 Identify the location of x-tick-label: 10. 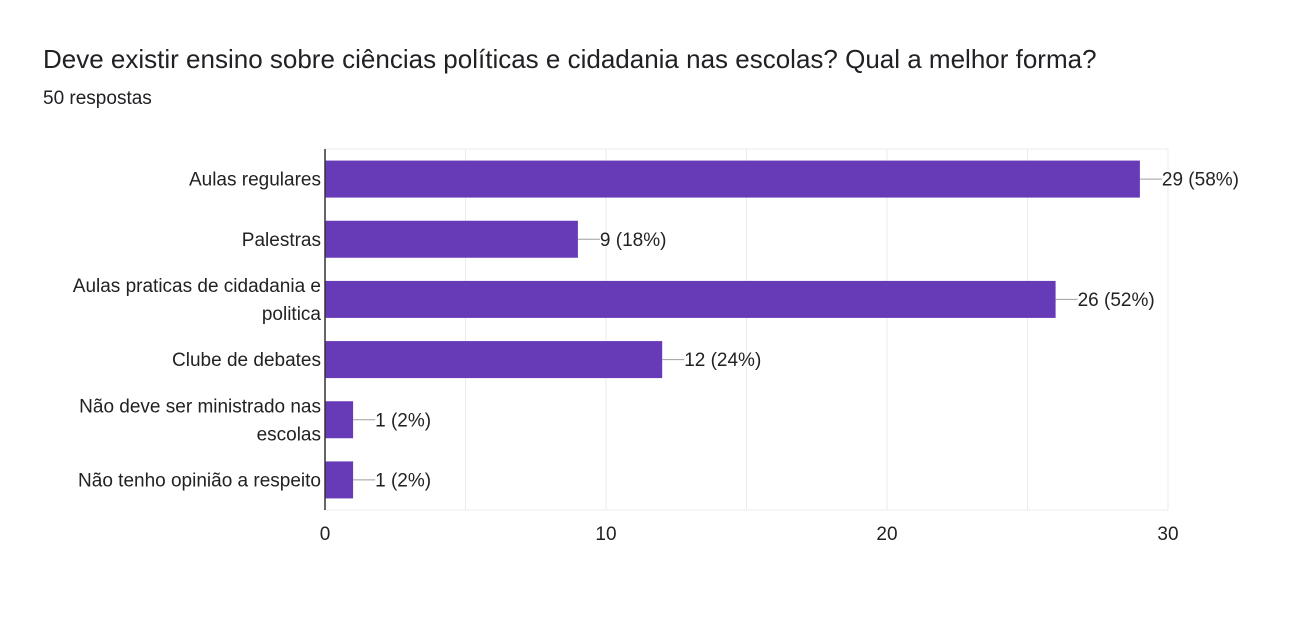
(605, 534).